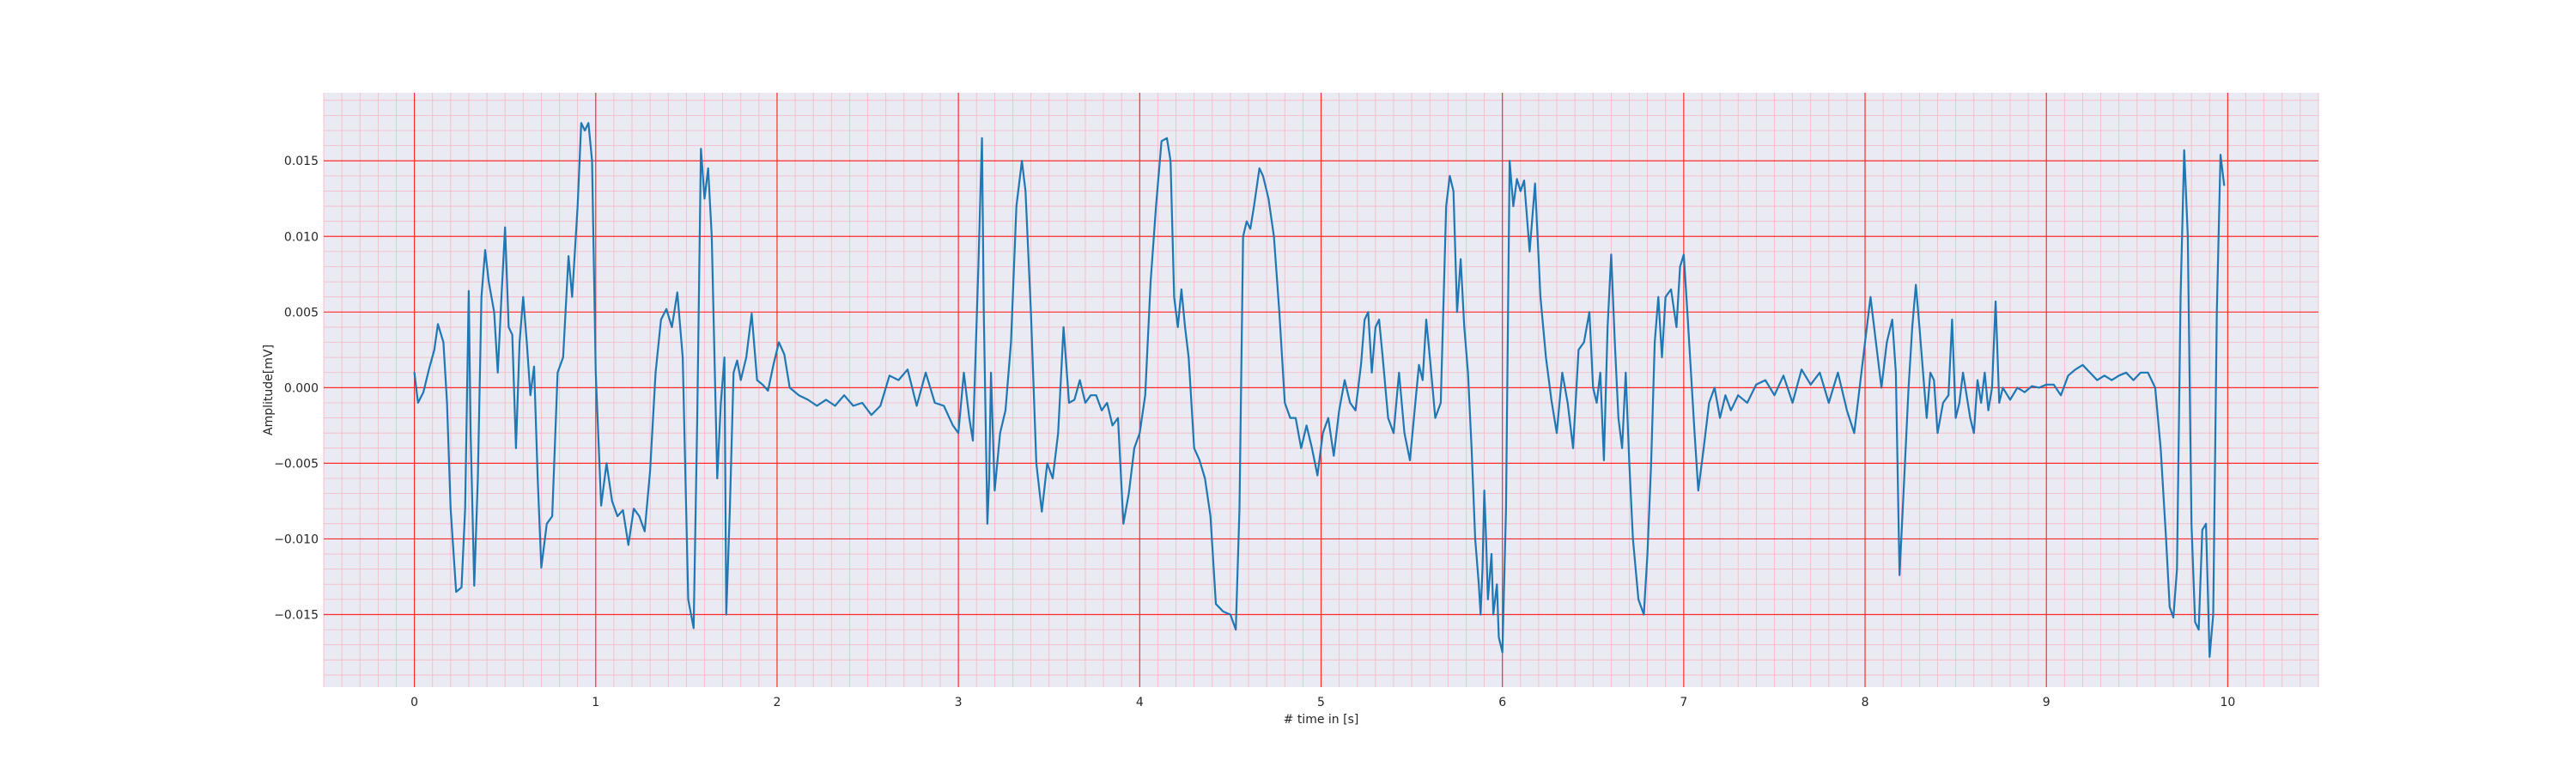 Image resolution: width=2576 pixels, height=773 pixels. Describe the element at coordinates (1140, 702) in the screenshot. I see `x-tick-label: 4` at that location.